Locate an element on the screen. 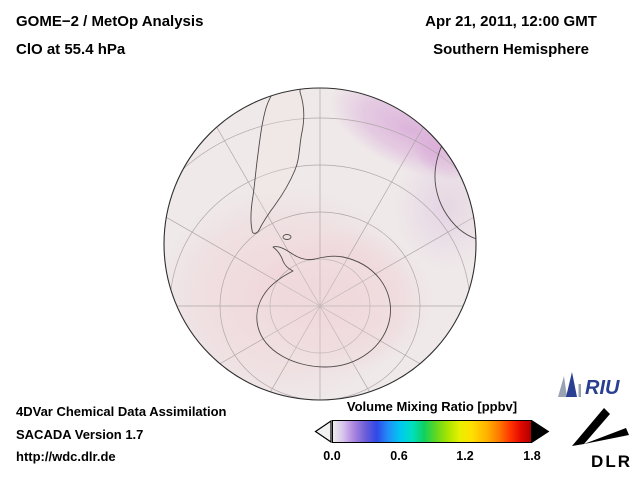  riu-logo-text: RIU is located at coordinates (602, 388).